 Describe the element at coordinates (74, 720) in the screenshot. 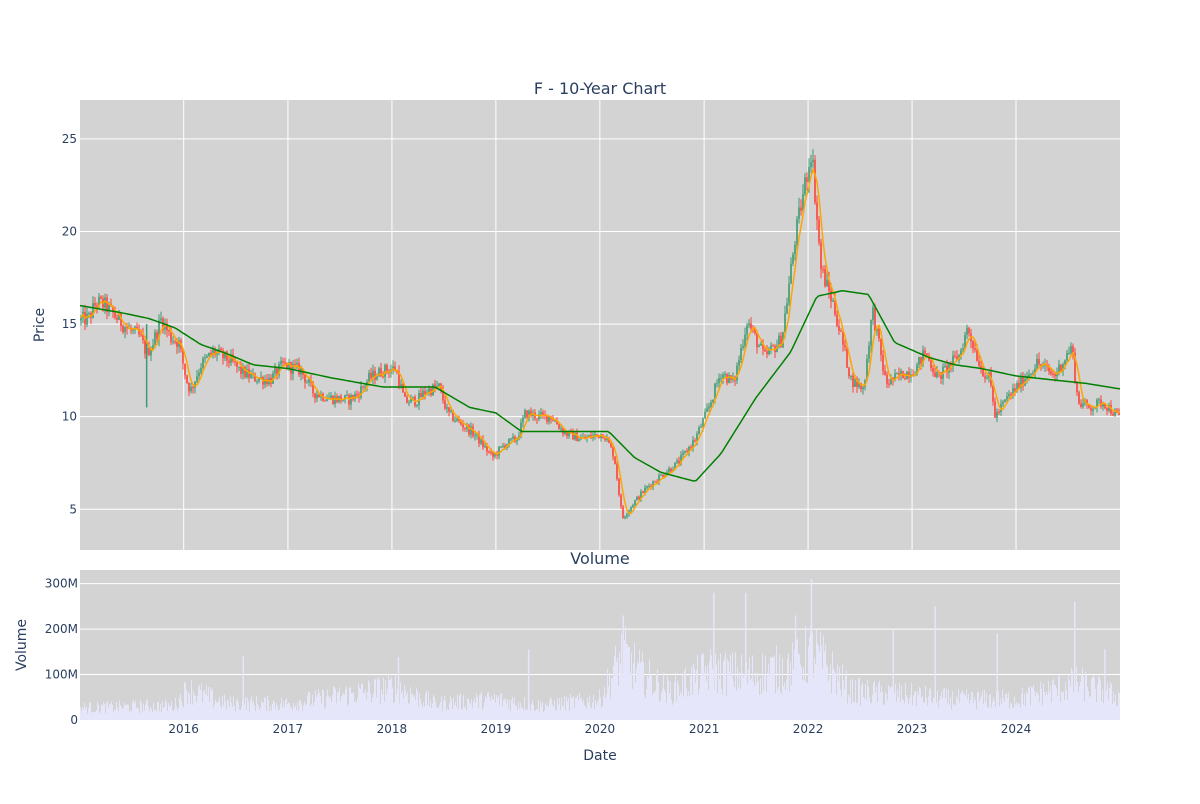

I see `volume-y-tick-label: 0` at that location.